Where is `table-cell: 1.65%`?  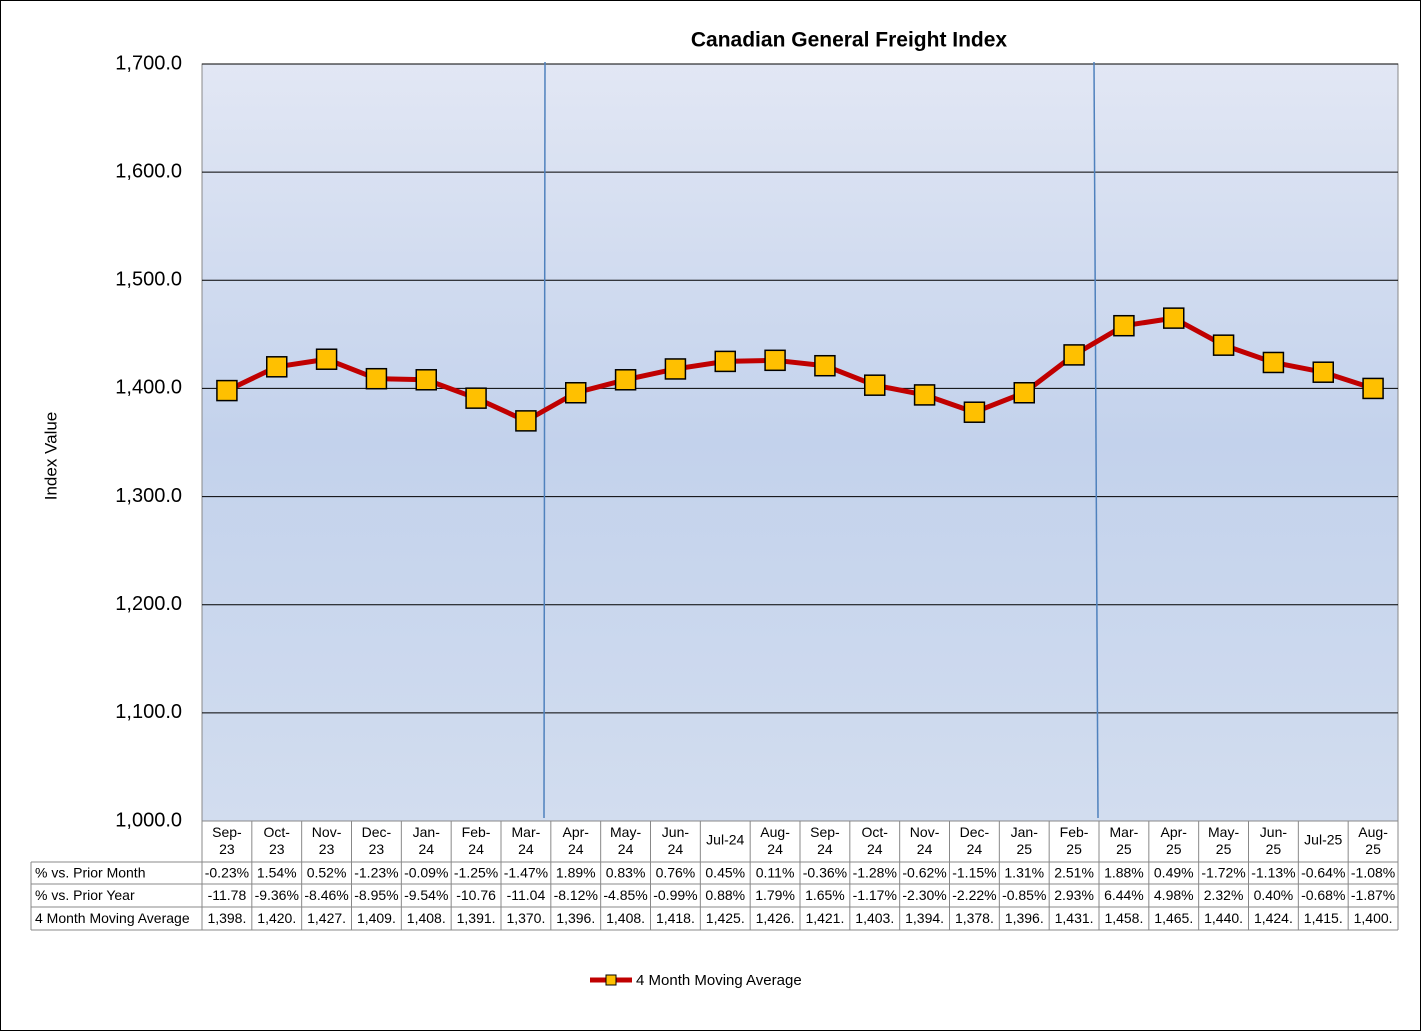 table-cell: 1.65% is located at coordinates (825, 895).